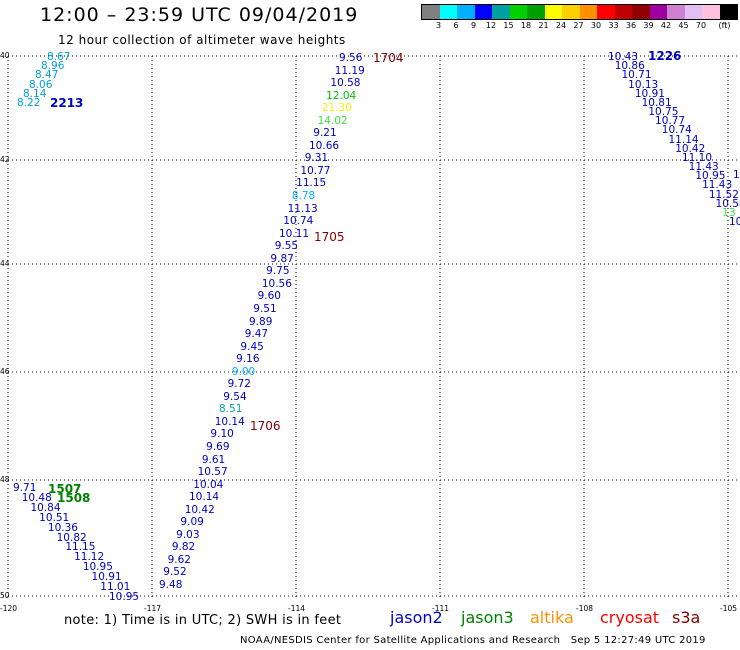  What do you see at coordinates (613, 25) in the screenshot?
I see `legend-label: 33` at bounding box center [613, 25].